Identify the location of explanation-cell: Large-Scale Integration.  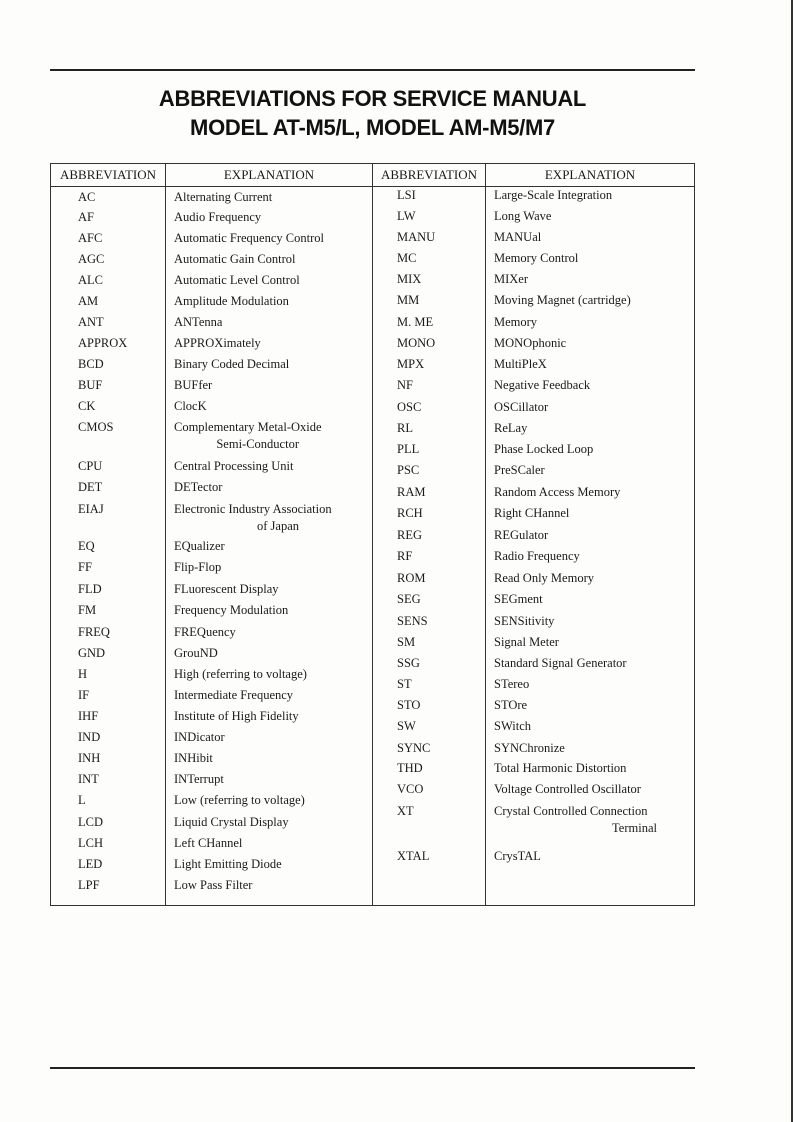
(553, 195).